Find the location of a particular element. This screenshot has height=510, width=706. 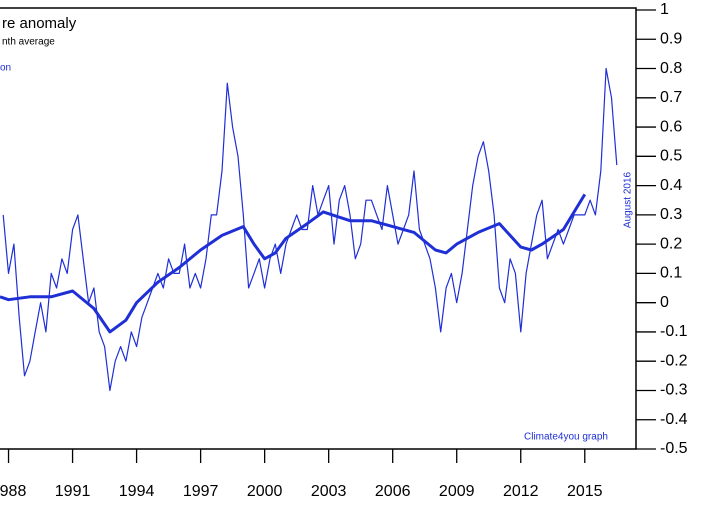

y-tick-label: 0.2 is located at coordinates (671, 243).